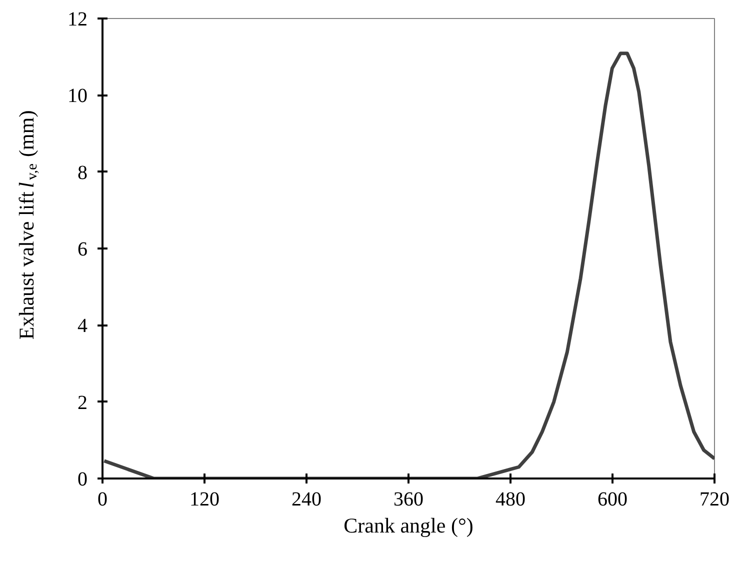  I want to click on y-tick-label: 10, so click(78, 96).